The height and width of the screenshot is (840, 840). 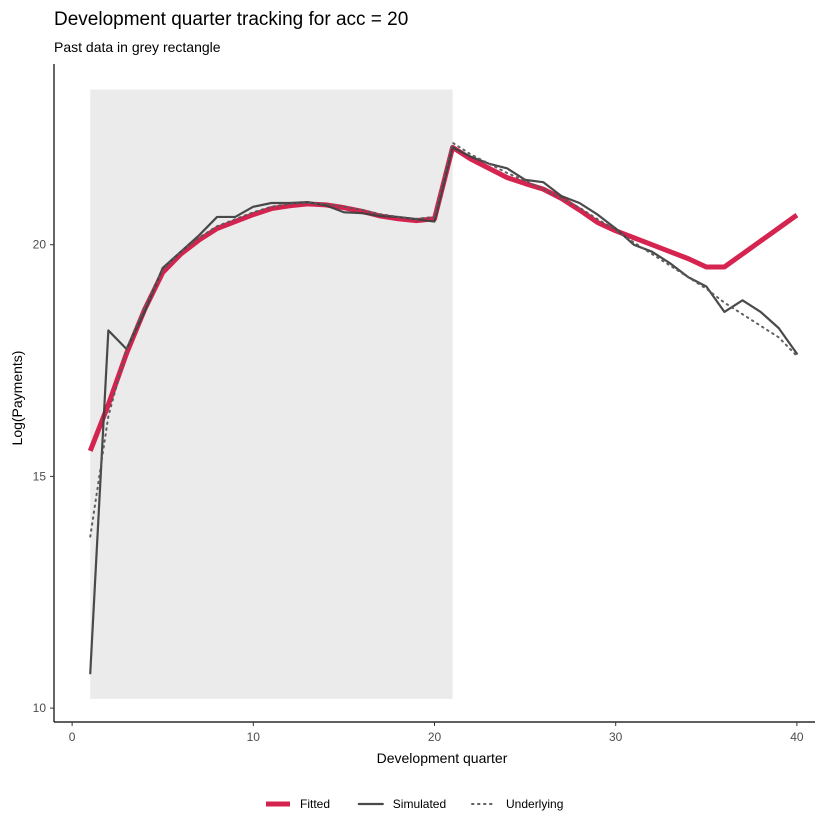 I want to click on legend-item-underlying: Underlying, so click(x=517, y=804).